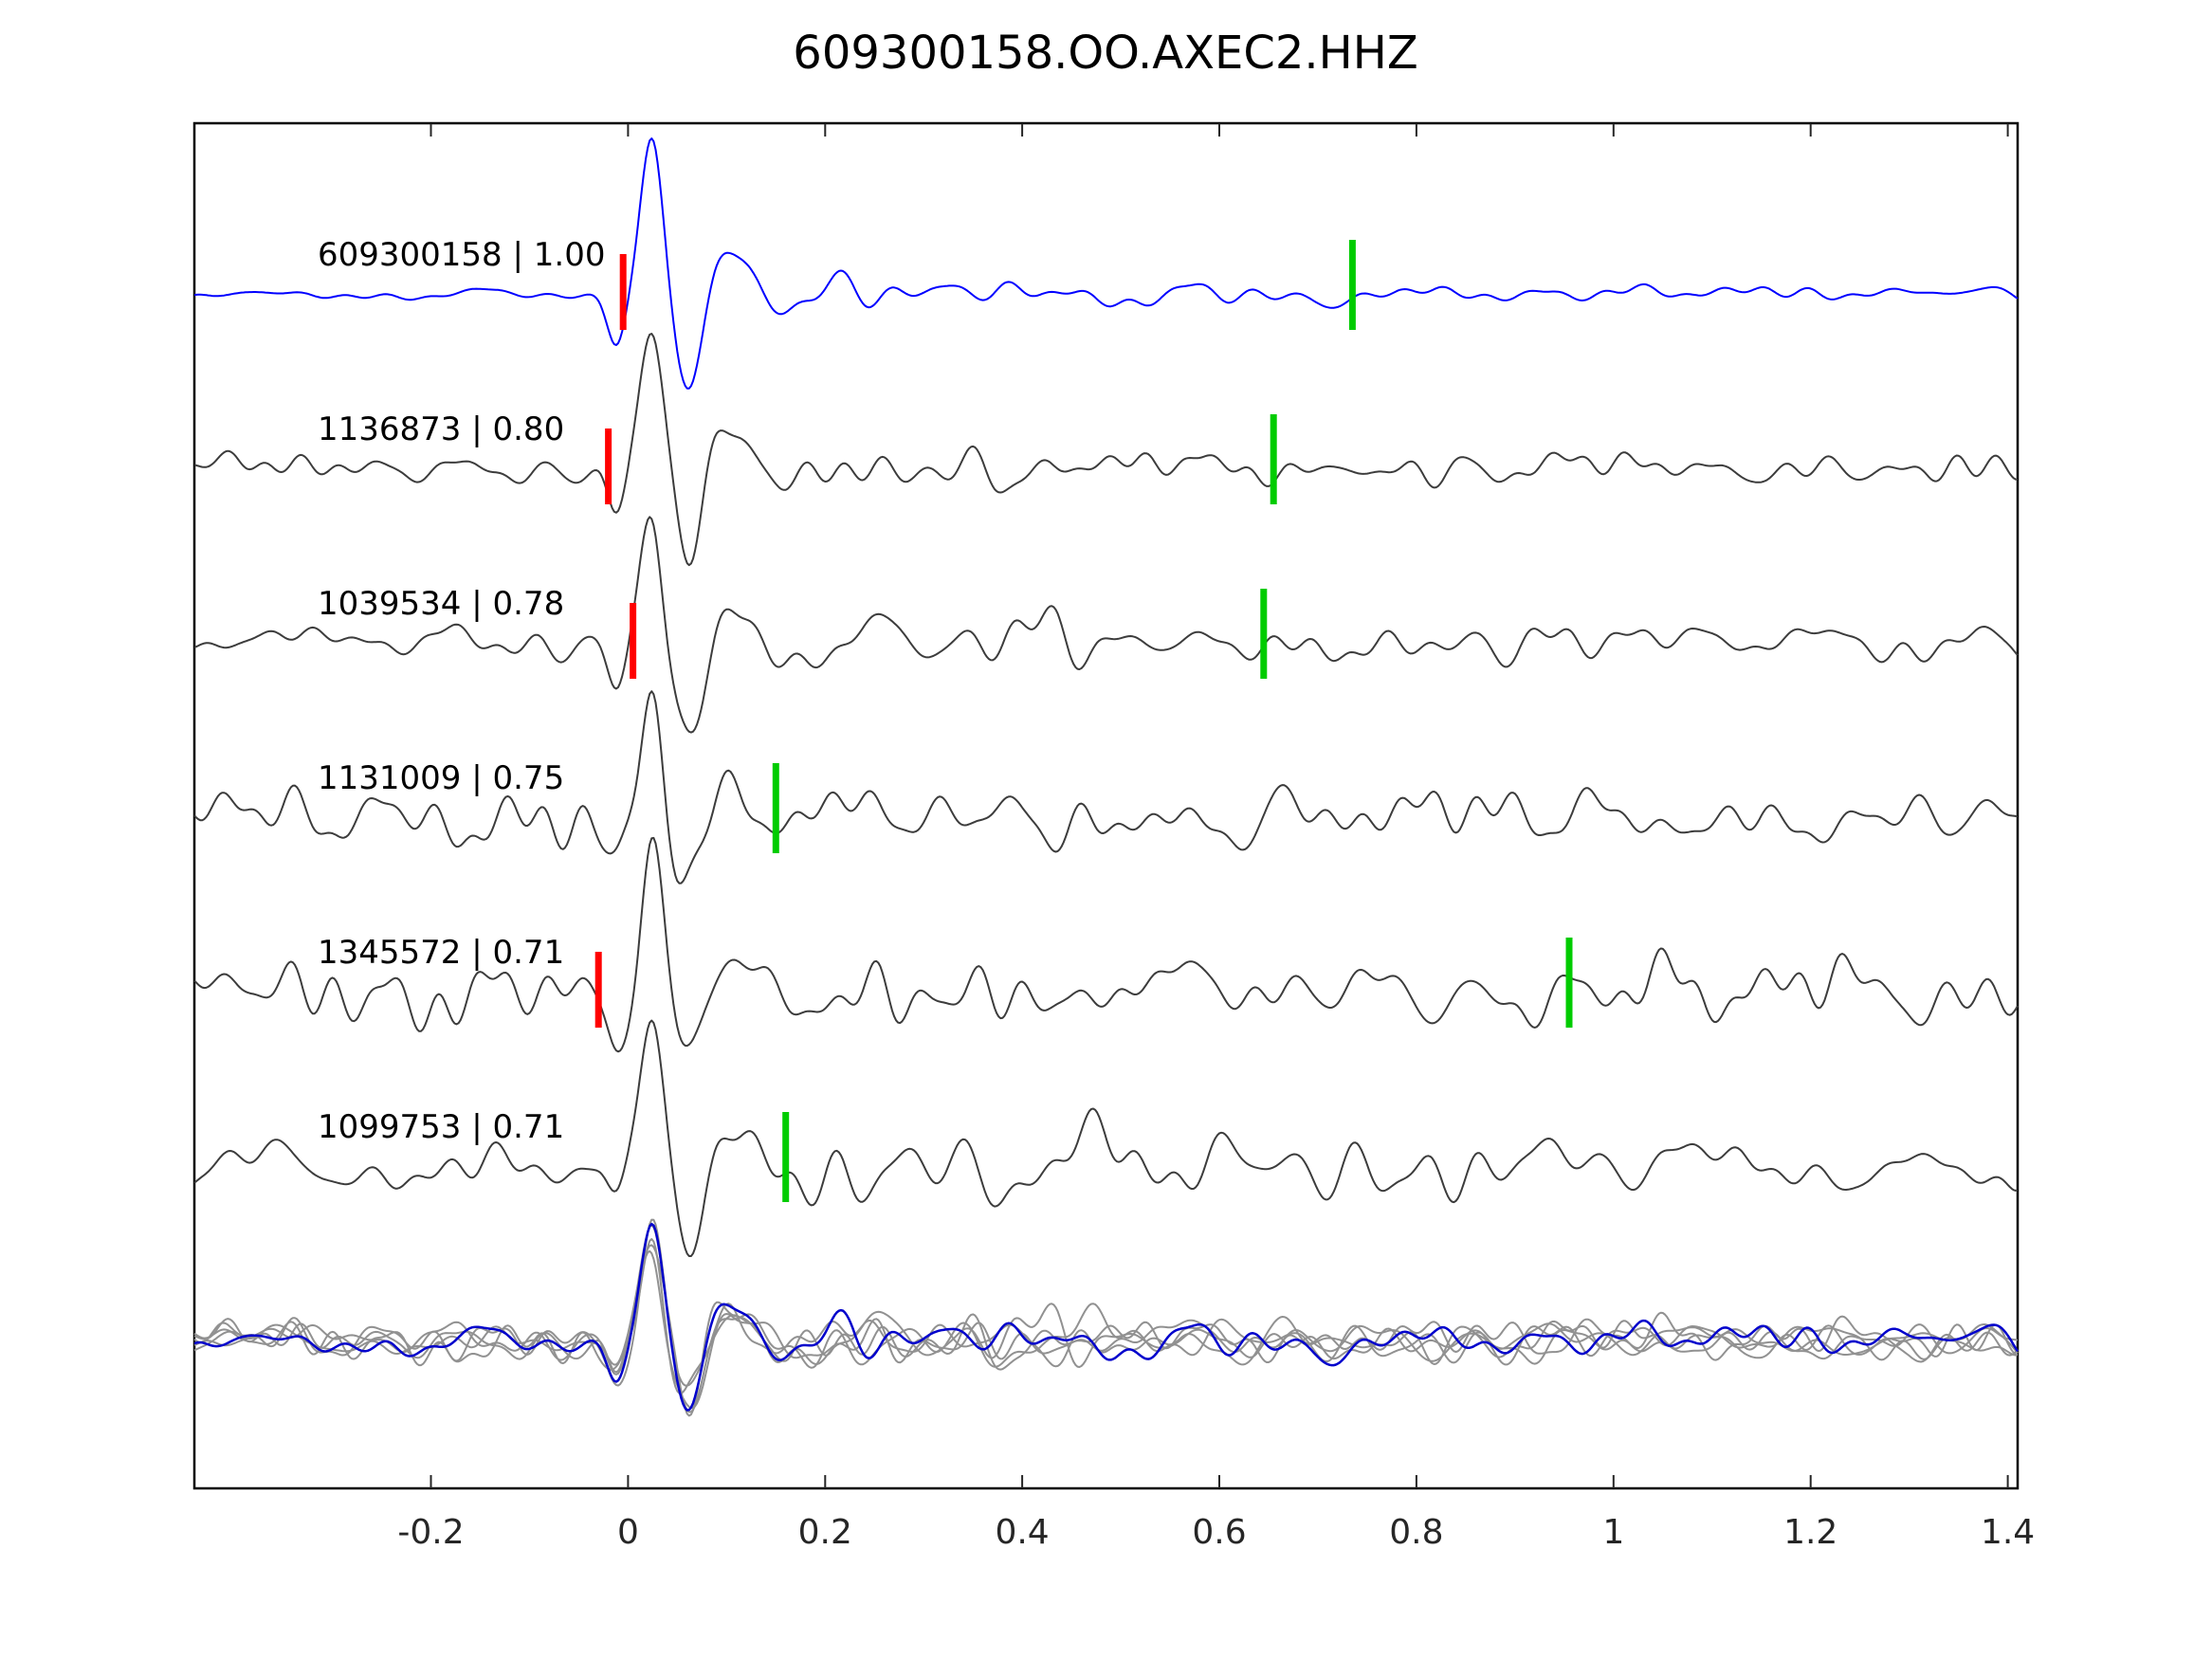 Image resolution: width=2212 pixels, height=1659 pixels. What do you see at coordinates (1613, 1532) in the screenshot?
I see `x-tick-label: 1` at bounding box center [1613, 1532].